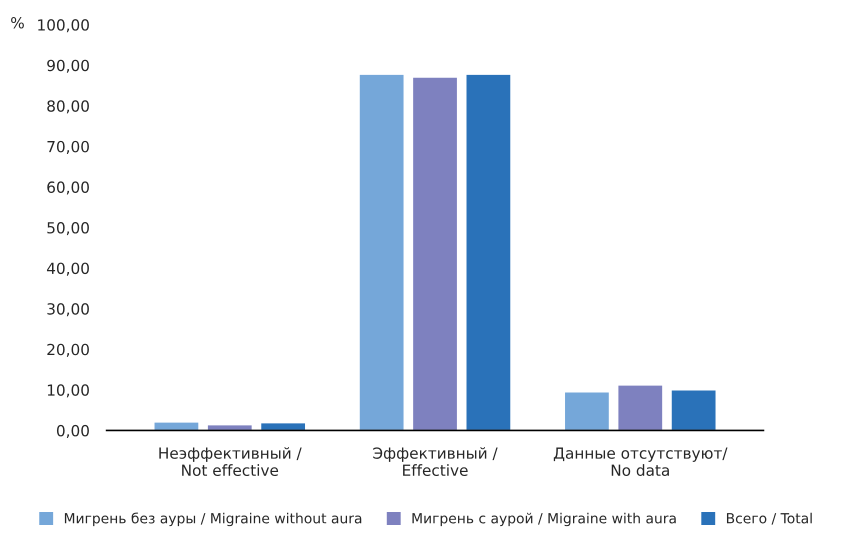  Describe the element at coordinates (68, 107) in the screenshot. I see `y-tick-label: 80,00` at that location.